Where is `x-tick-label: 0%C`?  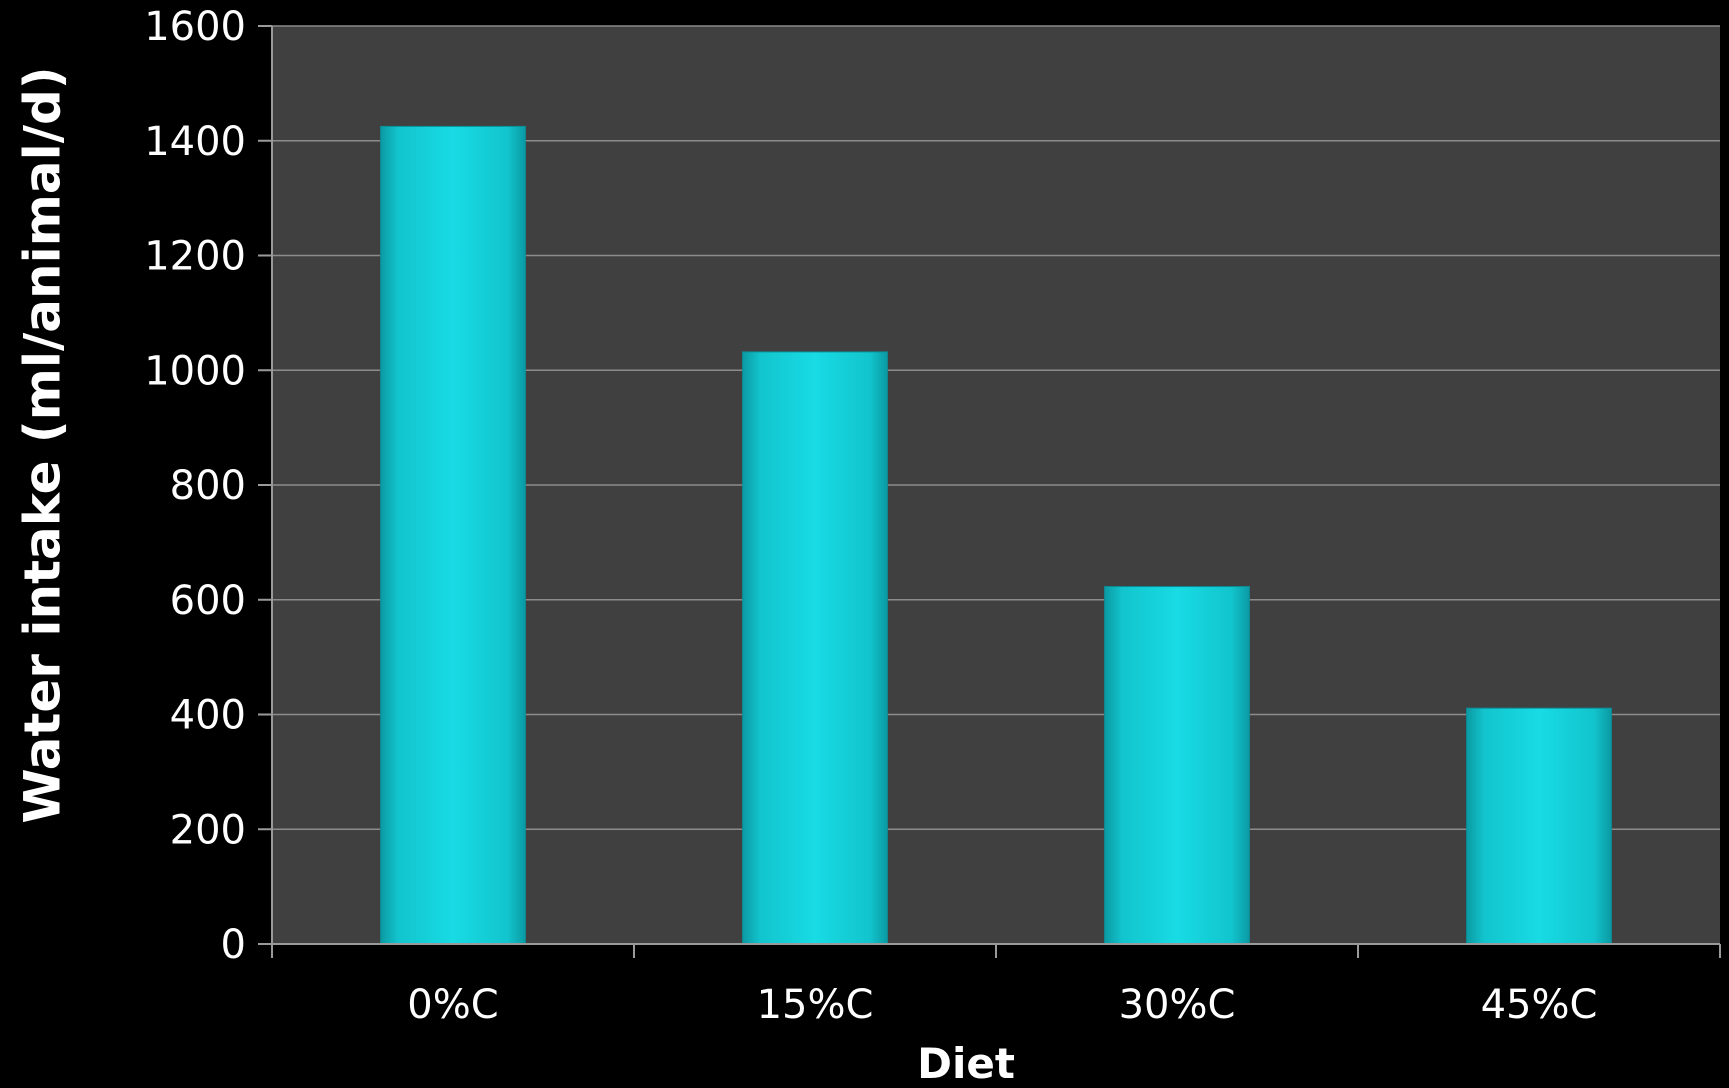
x-tick-label: 0%C is located at coordinates (452, 1005).